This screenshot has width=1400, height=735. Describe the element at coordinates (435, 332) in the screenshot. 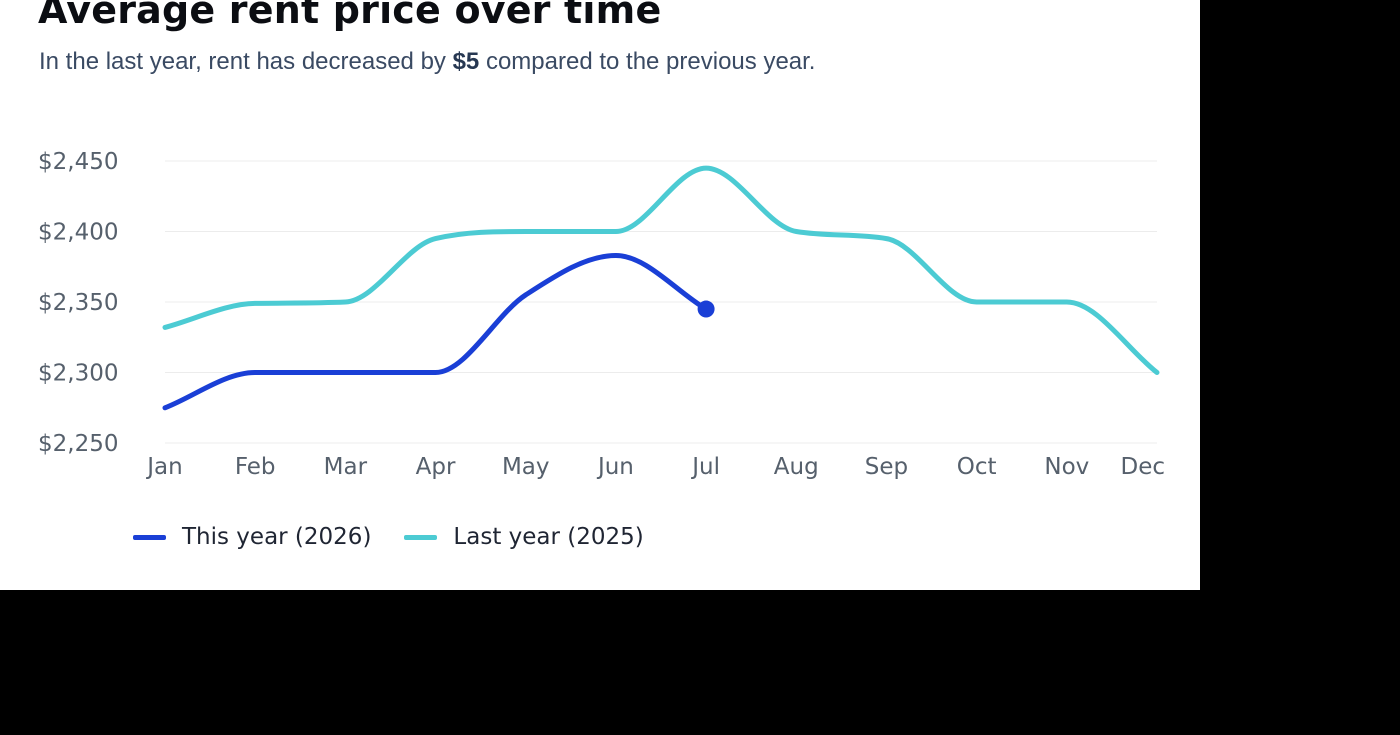

I see `series-line-this-year` at that location.